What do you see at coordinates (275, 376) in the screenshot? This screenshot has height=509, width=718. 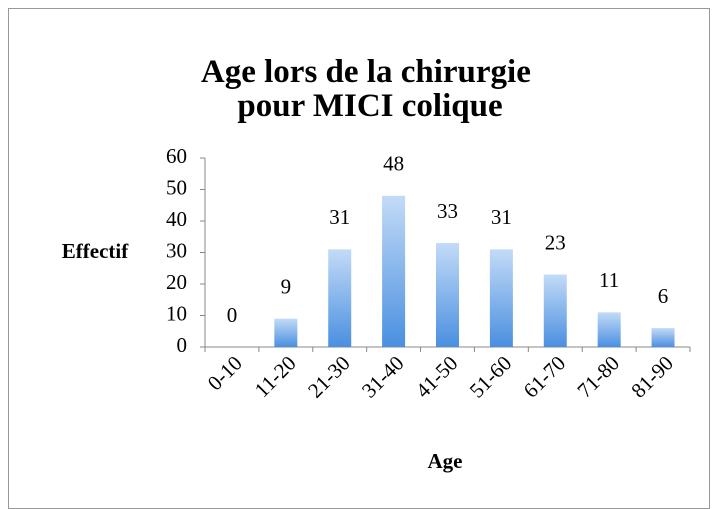 I see `x-tick-label: 11-20` at bounding box center [275, 376].